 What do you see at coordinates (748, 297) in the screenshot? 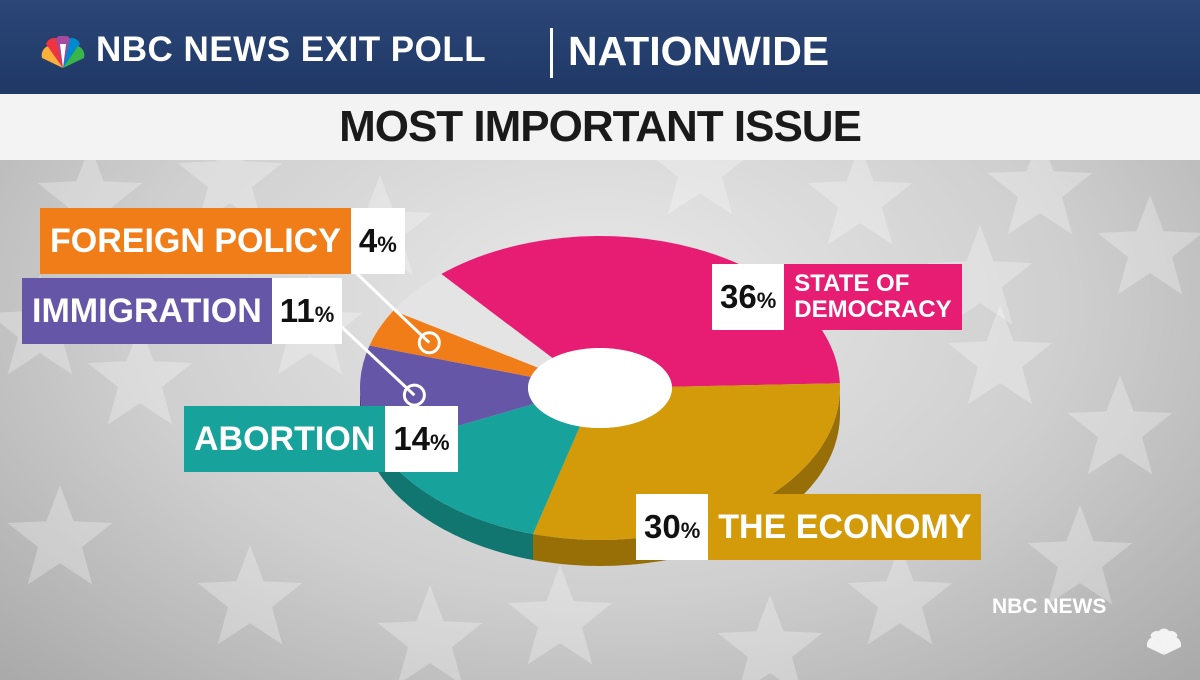
I see `label-state-of-democracy-value: 36%` at bounding box center [748, 297].